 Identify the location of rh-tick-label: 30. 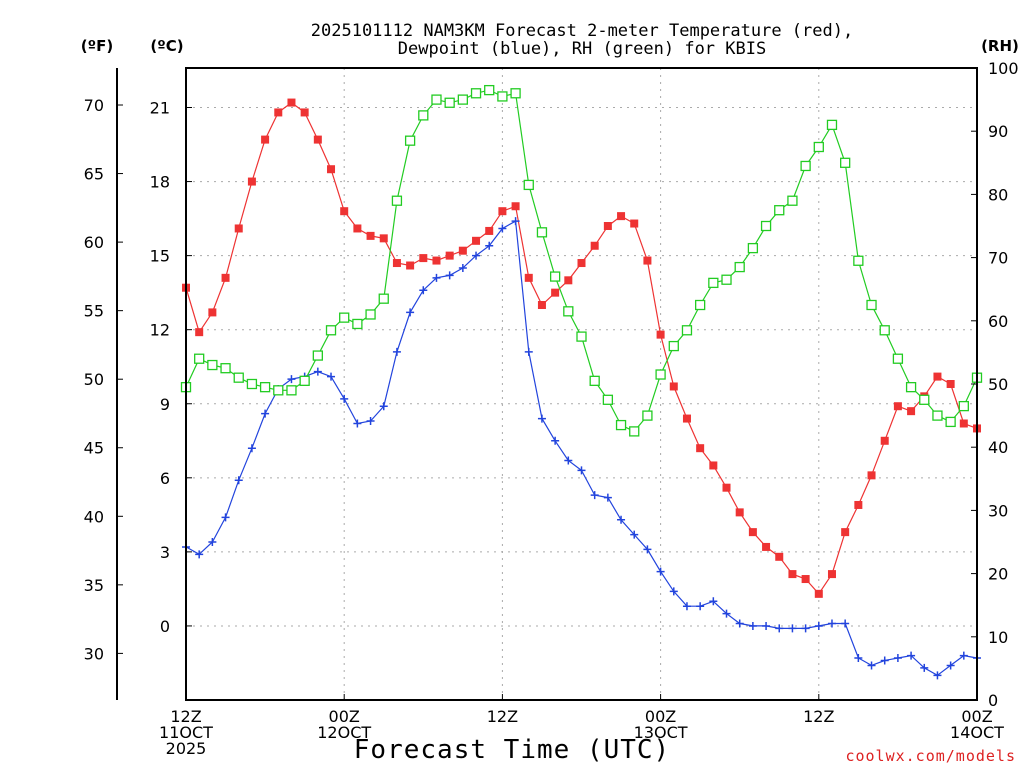
(998, 510).